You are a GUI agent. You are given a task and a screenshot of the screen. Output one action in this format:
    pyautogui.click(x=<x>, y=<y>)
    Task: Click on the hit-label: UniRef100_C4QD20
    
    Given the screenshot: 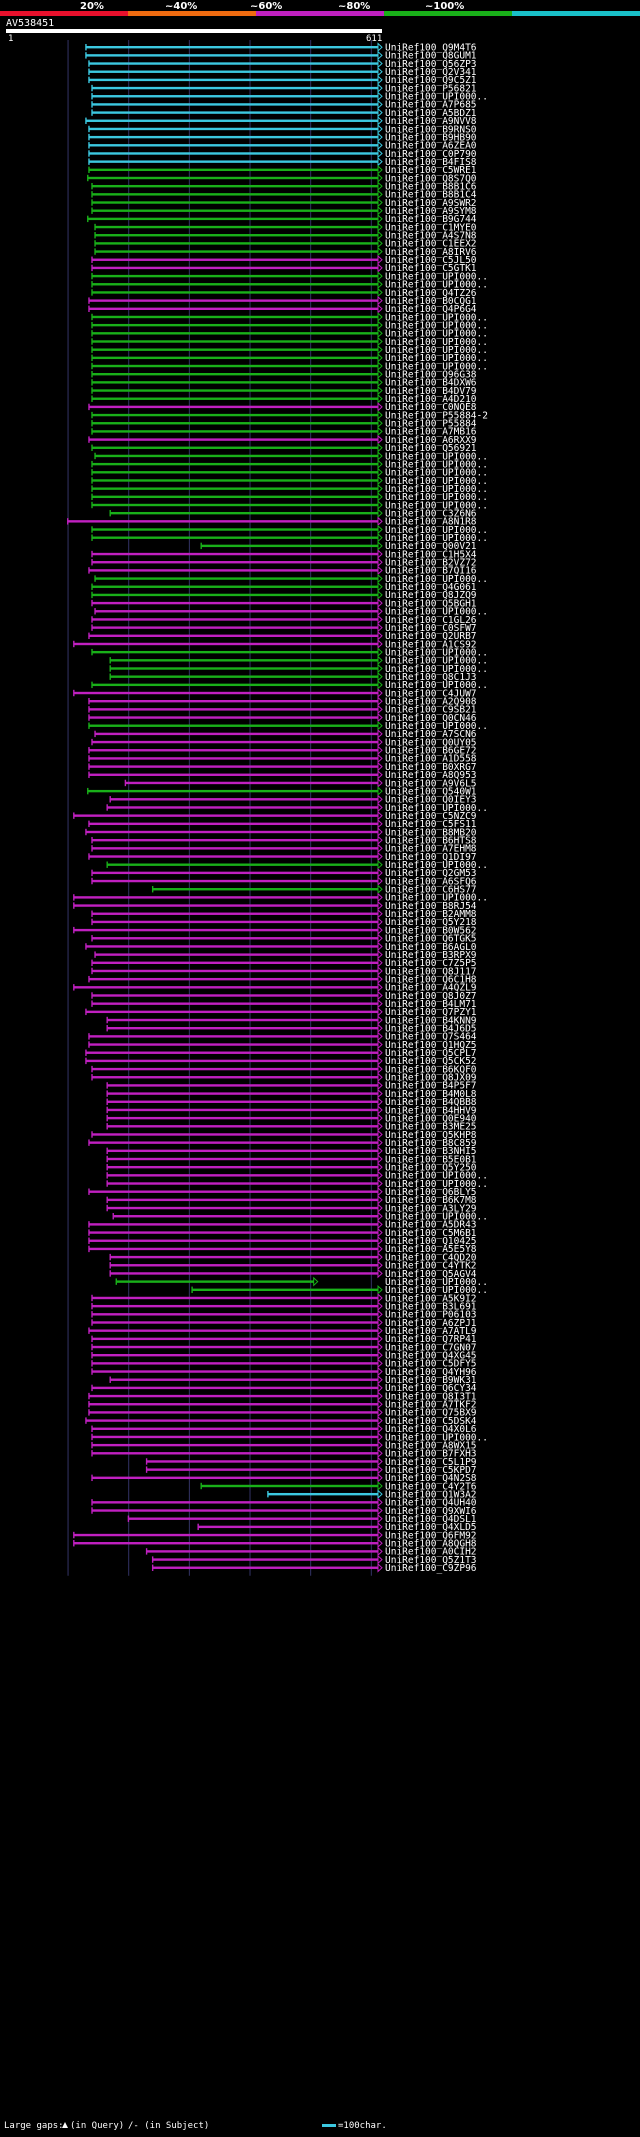 What is the action you would take?
    pyautogui.click(x=431, y=1257)
    